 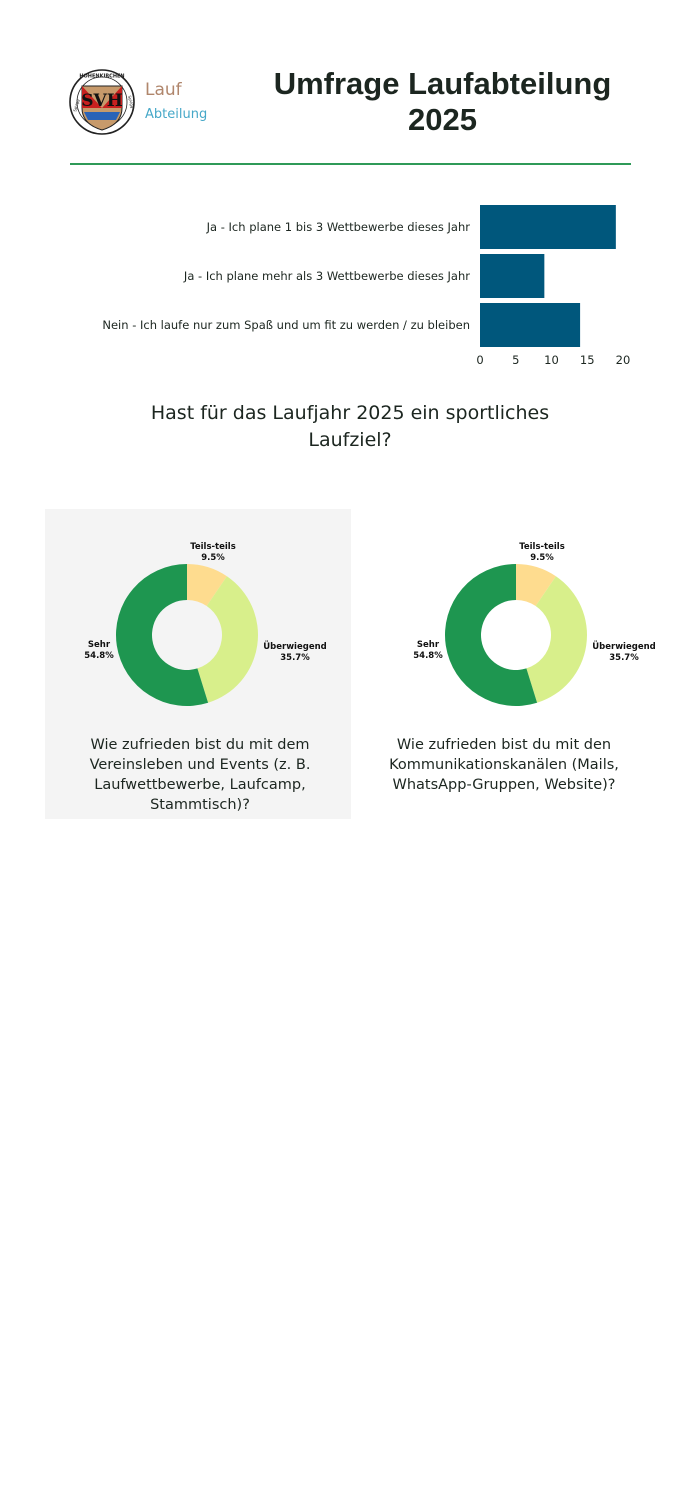 What do you see at coordinates (227, 639) in the screenshot?
I see `donut-slice--berwiegend-vereinsleben` at bounding box center [227, 639].